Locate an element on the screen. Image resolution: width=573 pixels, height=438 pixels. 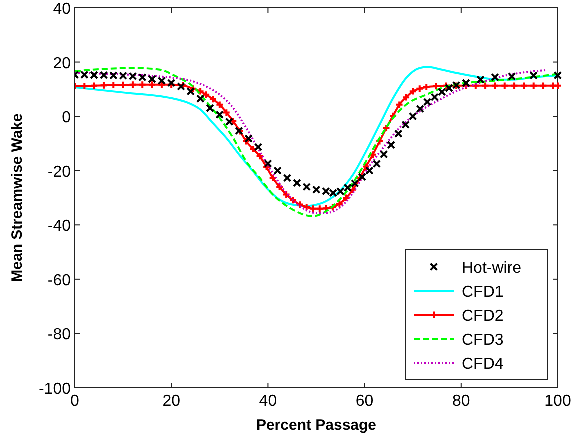
y-axis-title: Mean Streamwise Wake is located at coordinates (17, 198).